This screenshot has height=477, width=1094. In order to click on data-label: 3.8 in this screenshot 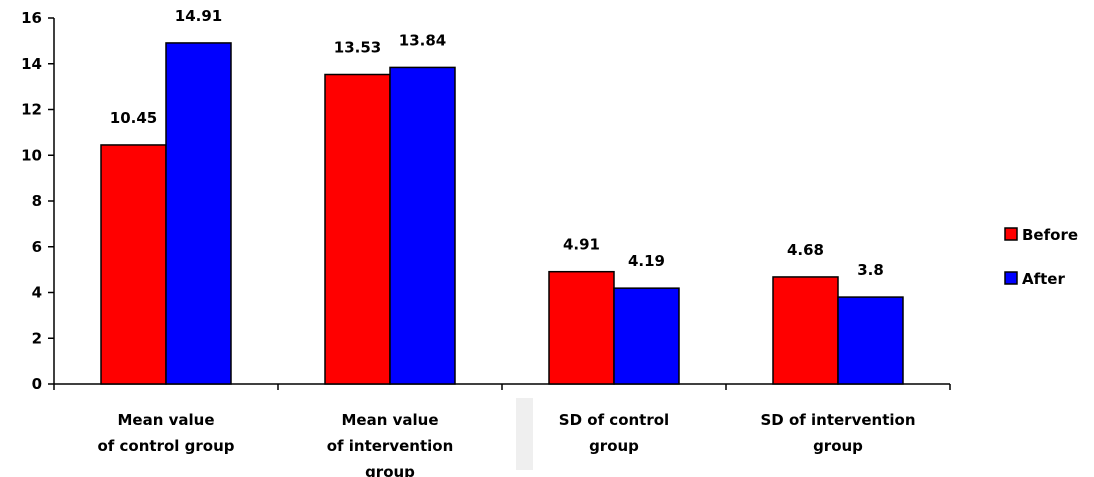, I will do `click(870, 270)`.